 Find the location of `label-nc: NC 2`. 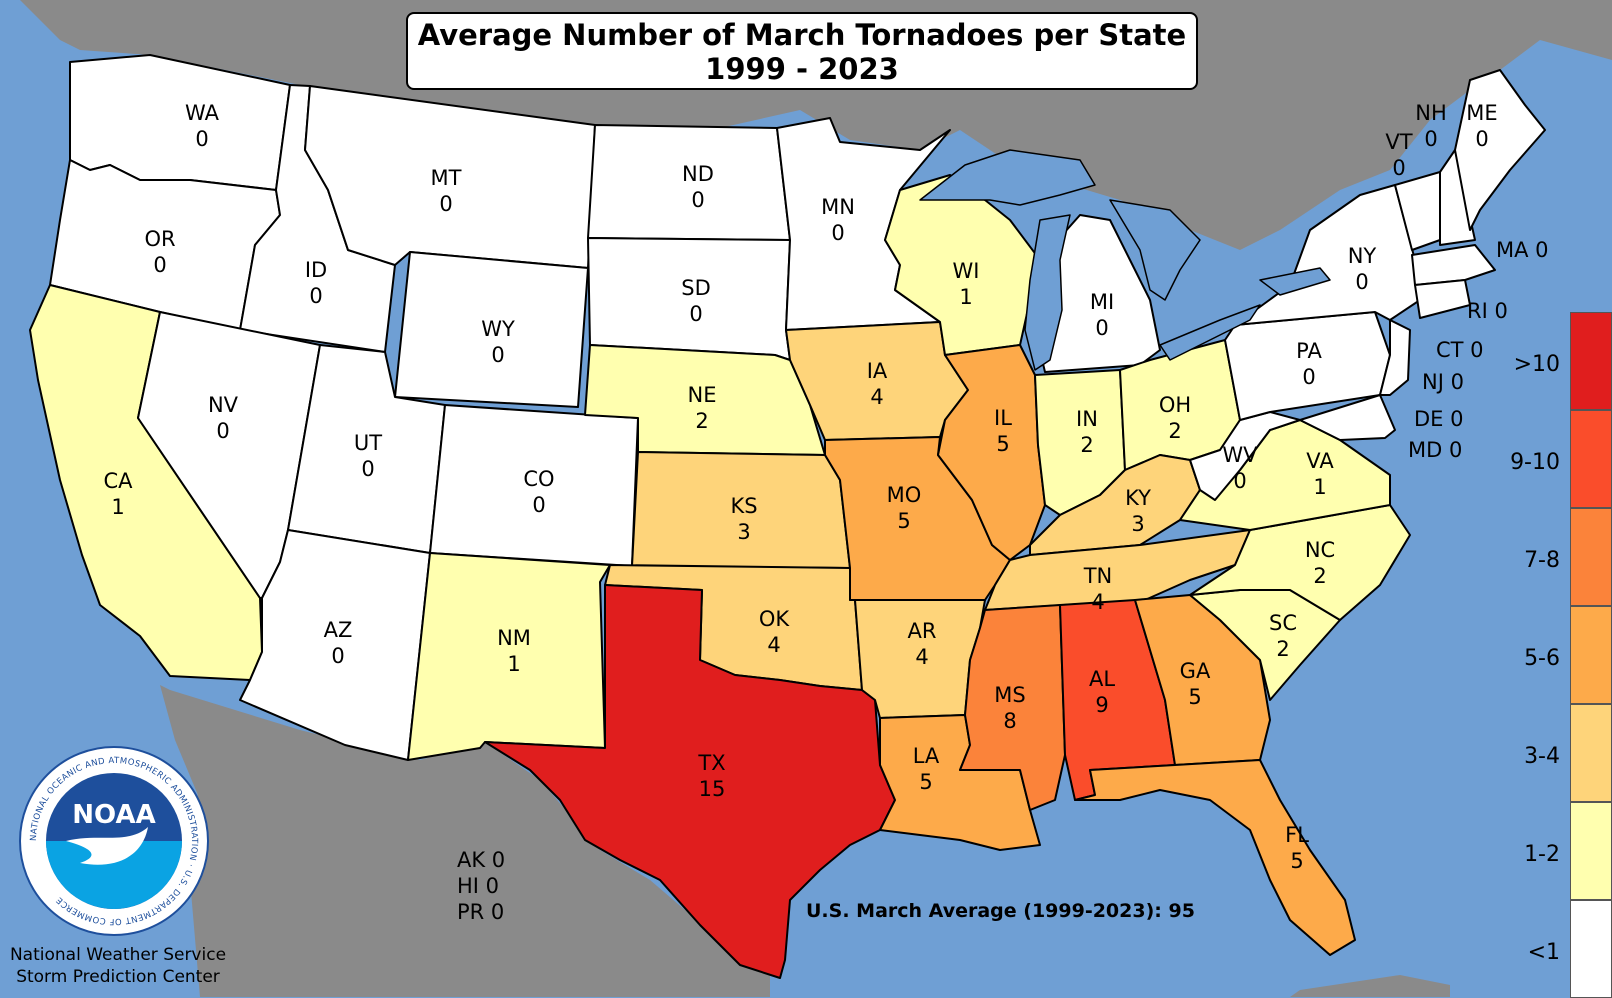

label-nc: NC 2 is located at coordinates (1320, 563).